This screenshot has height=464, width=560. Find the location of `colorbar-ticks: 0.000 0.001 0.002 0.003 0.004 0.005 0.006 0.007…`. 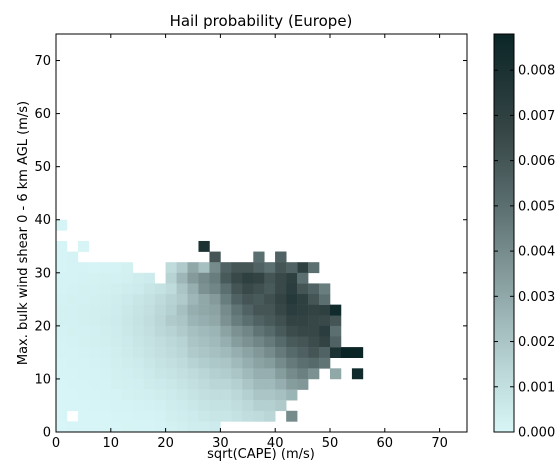

colorbar-ticks: 0.000 0.001 0.002 0.003 0.004 0.005 0.006 0.007… is located at coordinates (524, 252).